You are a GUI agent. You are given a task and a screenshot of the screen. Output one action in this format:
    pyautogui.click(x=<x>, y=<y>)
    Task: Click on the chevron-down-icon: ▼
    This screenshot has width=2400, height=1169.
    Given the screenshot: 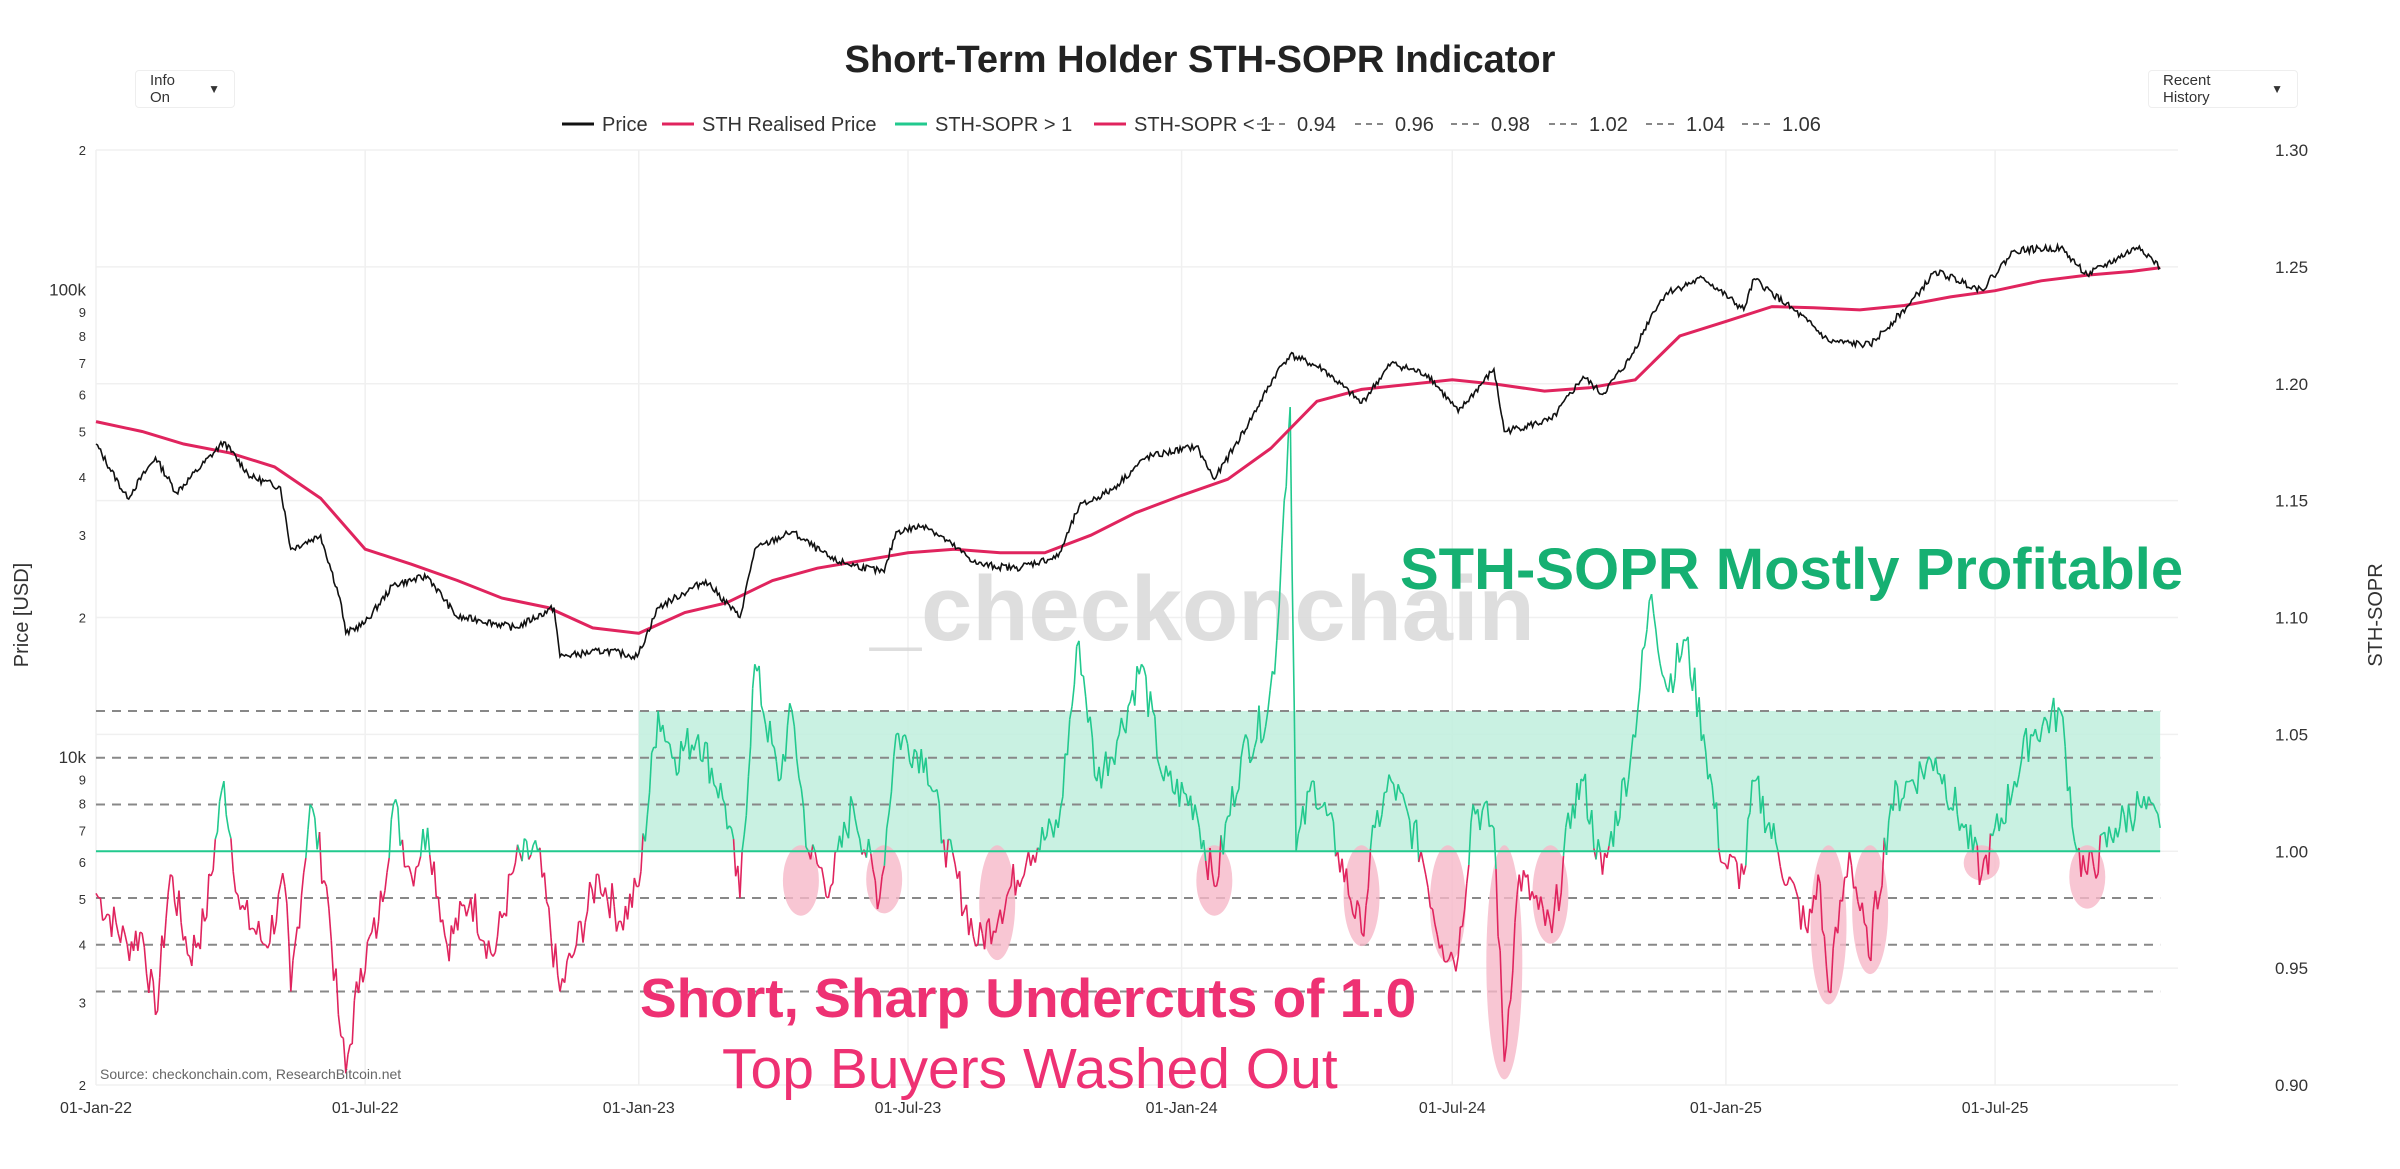 What is the action you would take?
    pyautogui.click(x=214, y=89)
    